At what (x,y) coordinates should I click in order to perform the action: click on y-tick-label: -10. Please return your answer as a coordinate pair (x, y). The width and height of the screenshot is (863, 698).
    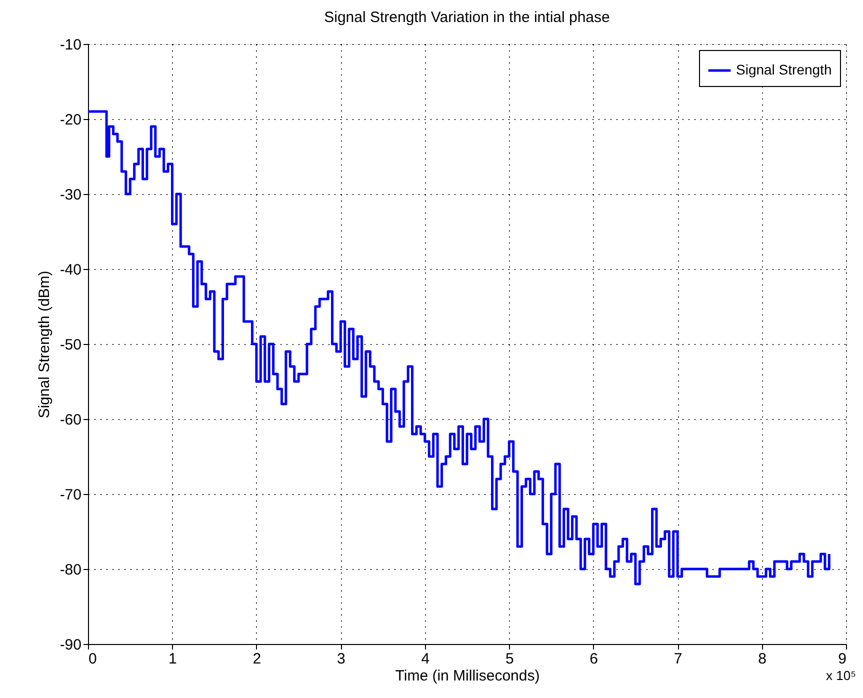
    Looking at the image, I should click on (71, 45).